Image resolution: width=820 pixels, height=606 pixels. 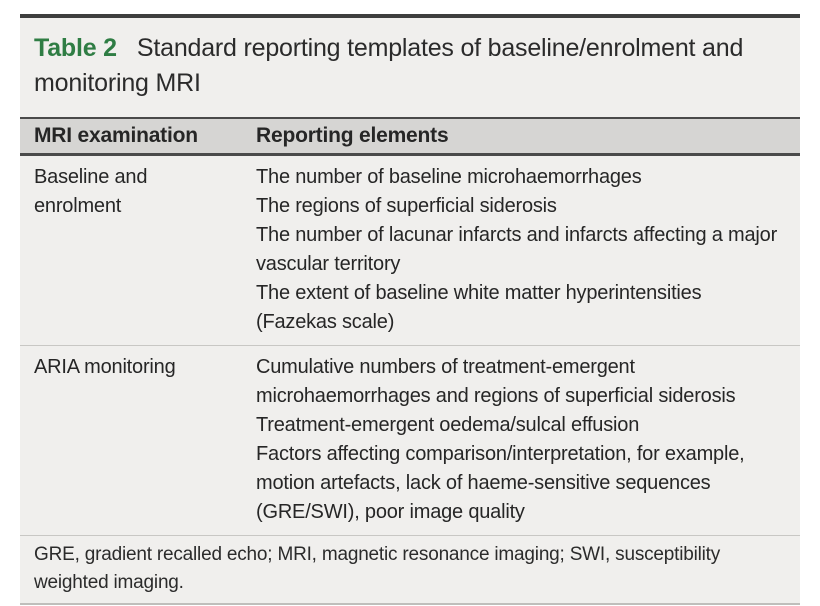 I want to click on reporting-element: The regions of superficial siderosis, so click(x=406, y=206).